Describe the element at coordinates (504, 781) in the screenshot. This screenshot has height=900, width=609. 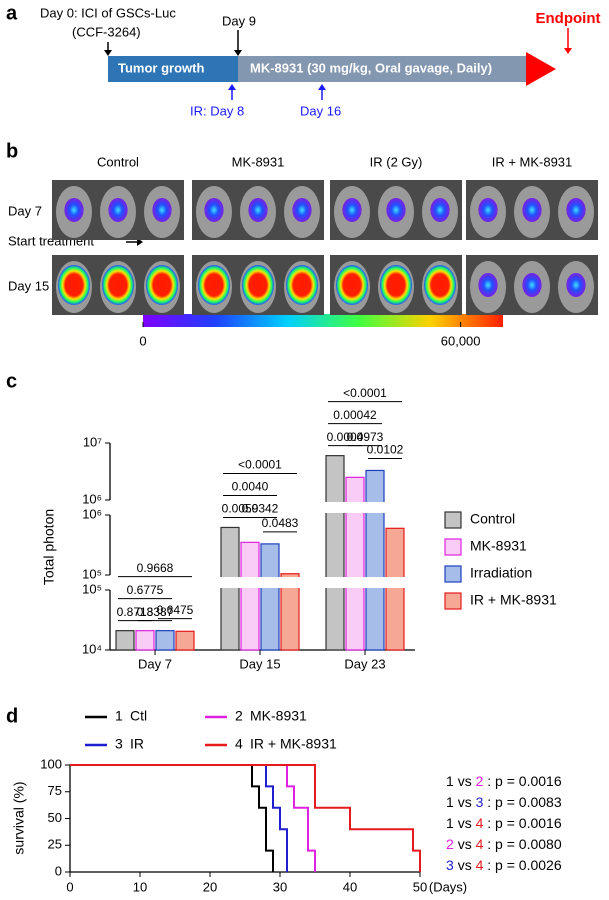
I see `comparison: 1 vs 2 : p = 0.0016` at that location.